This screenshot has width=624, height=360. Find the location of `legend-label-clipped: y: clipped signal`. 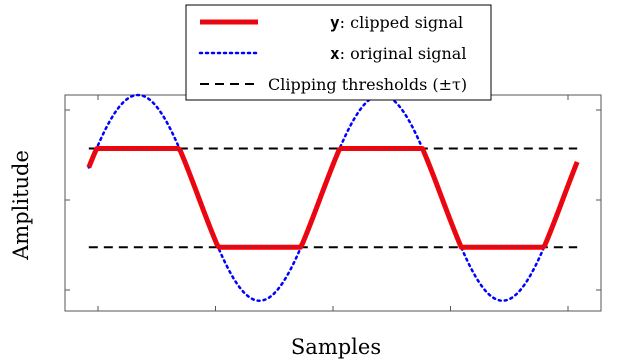

legend-label-clipped: y: clipped signal is located at coordinates (396, 22).